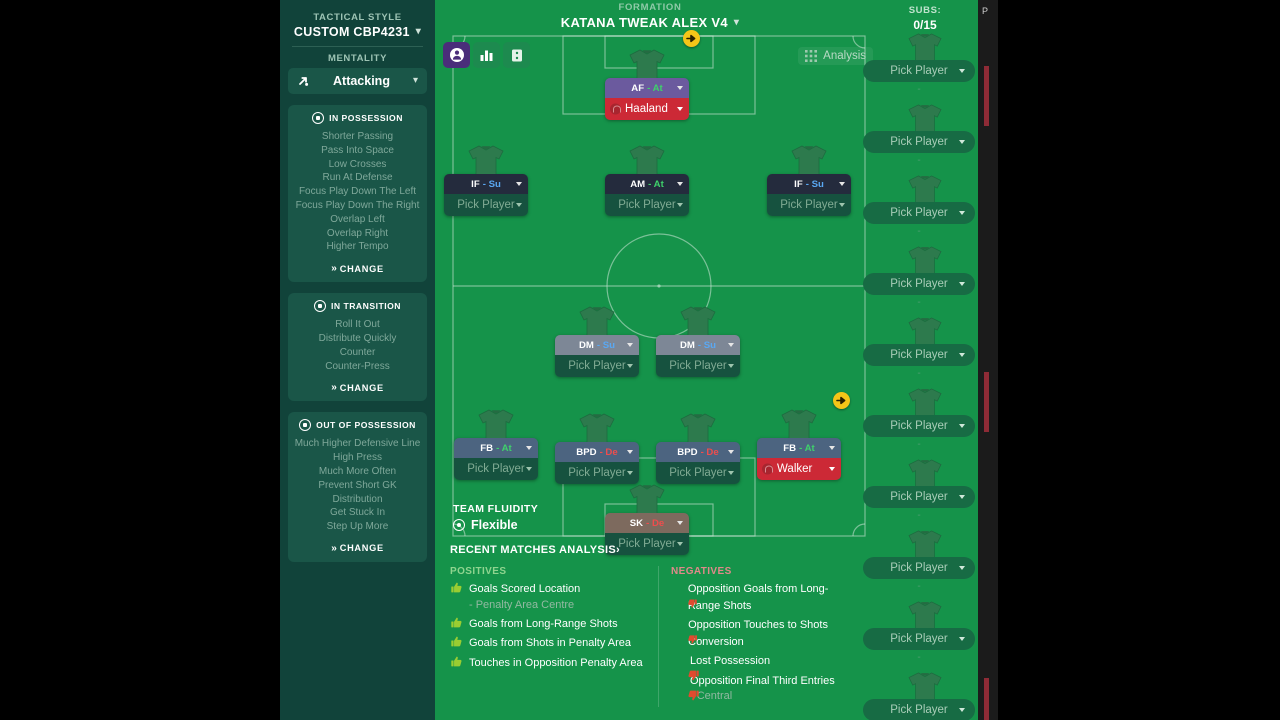  What do you see at coordinates (357, 178) in the screenshot?
I see `instruction-item: Run At Defense` at bounding box center [357, 178].